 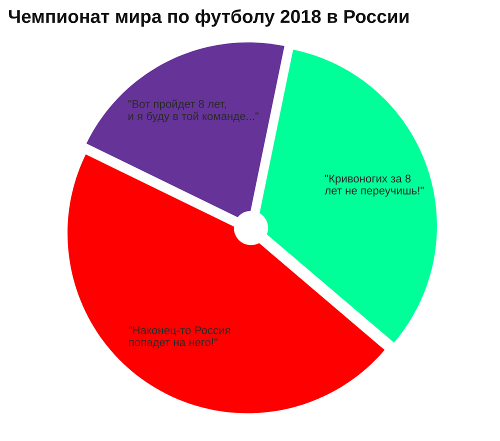 I want to click on chart-title: Чемпионат мира по футболу 2018 в России, so click(x=208, y=18).